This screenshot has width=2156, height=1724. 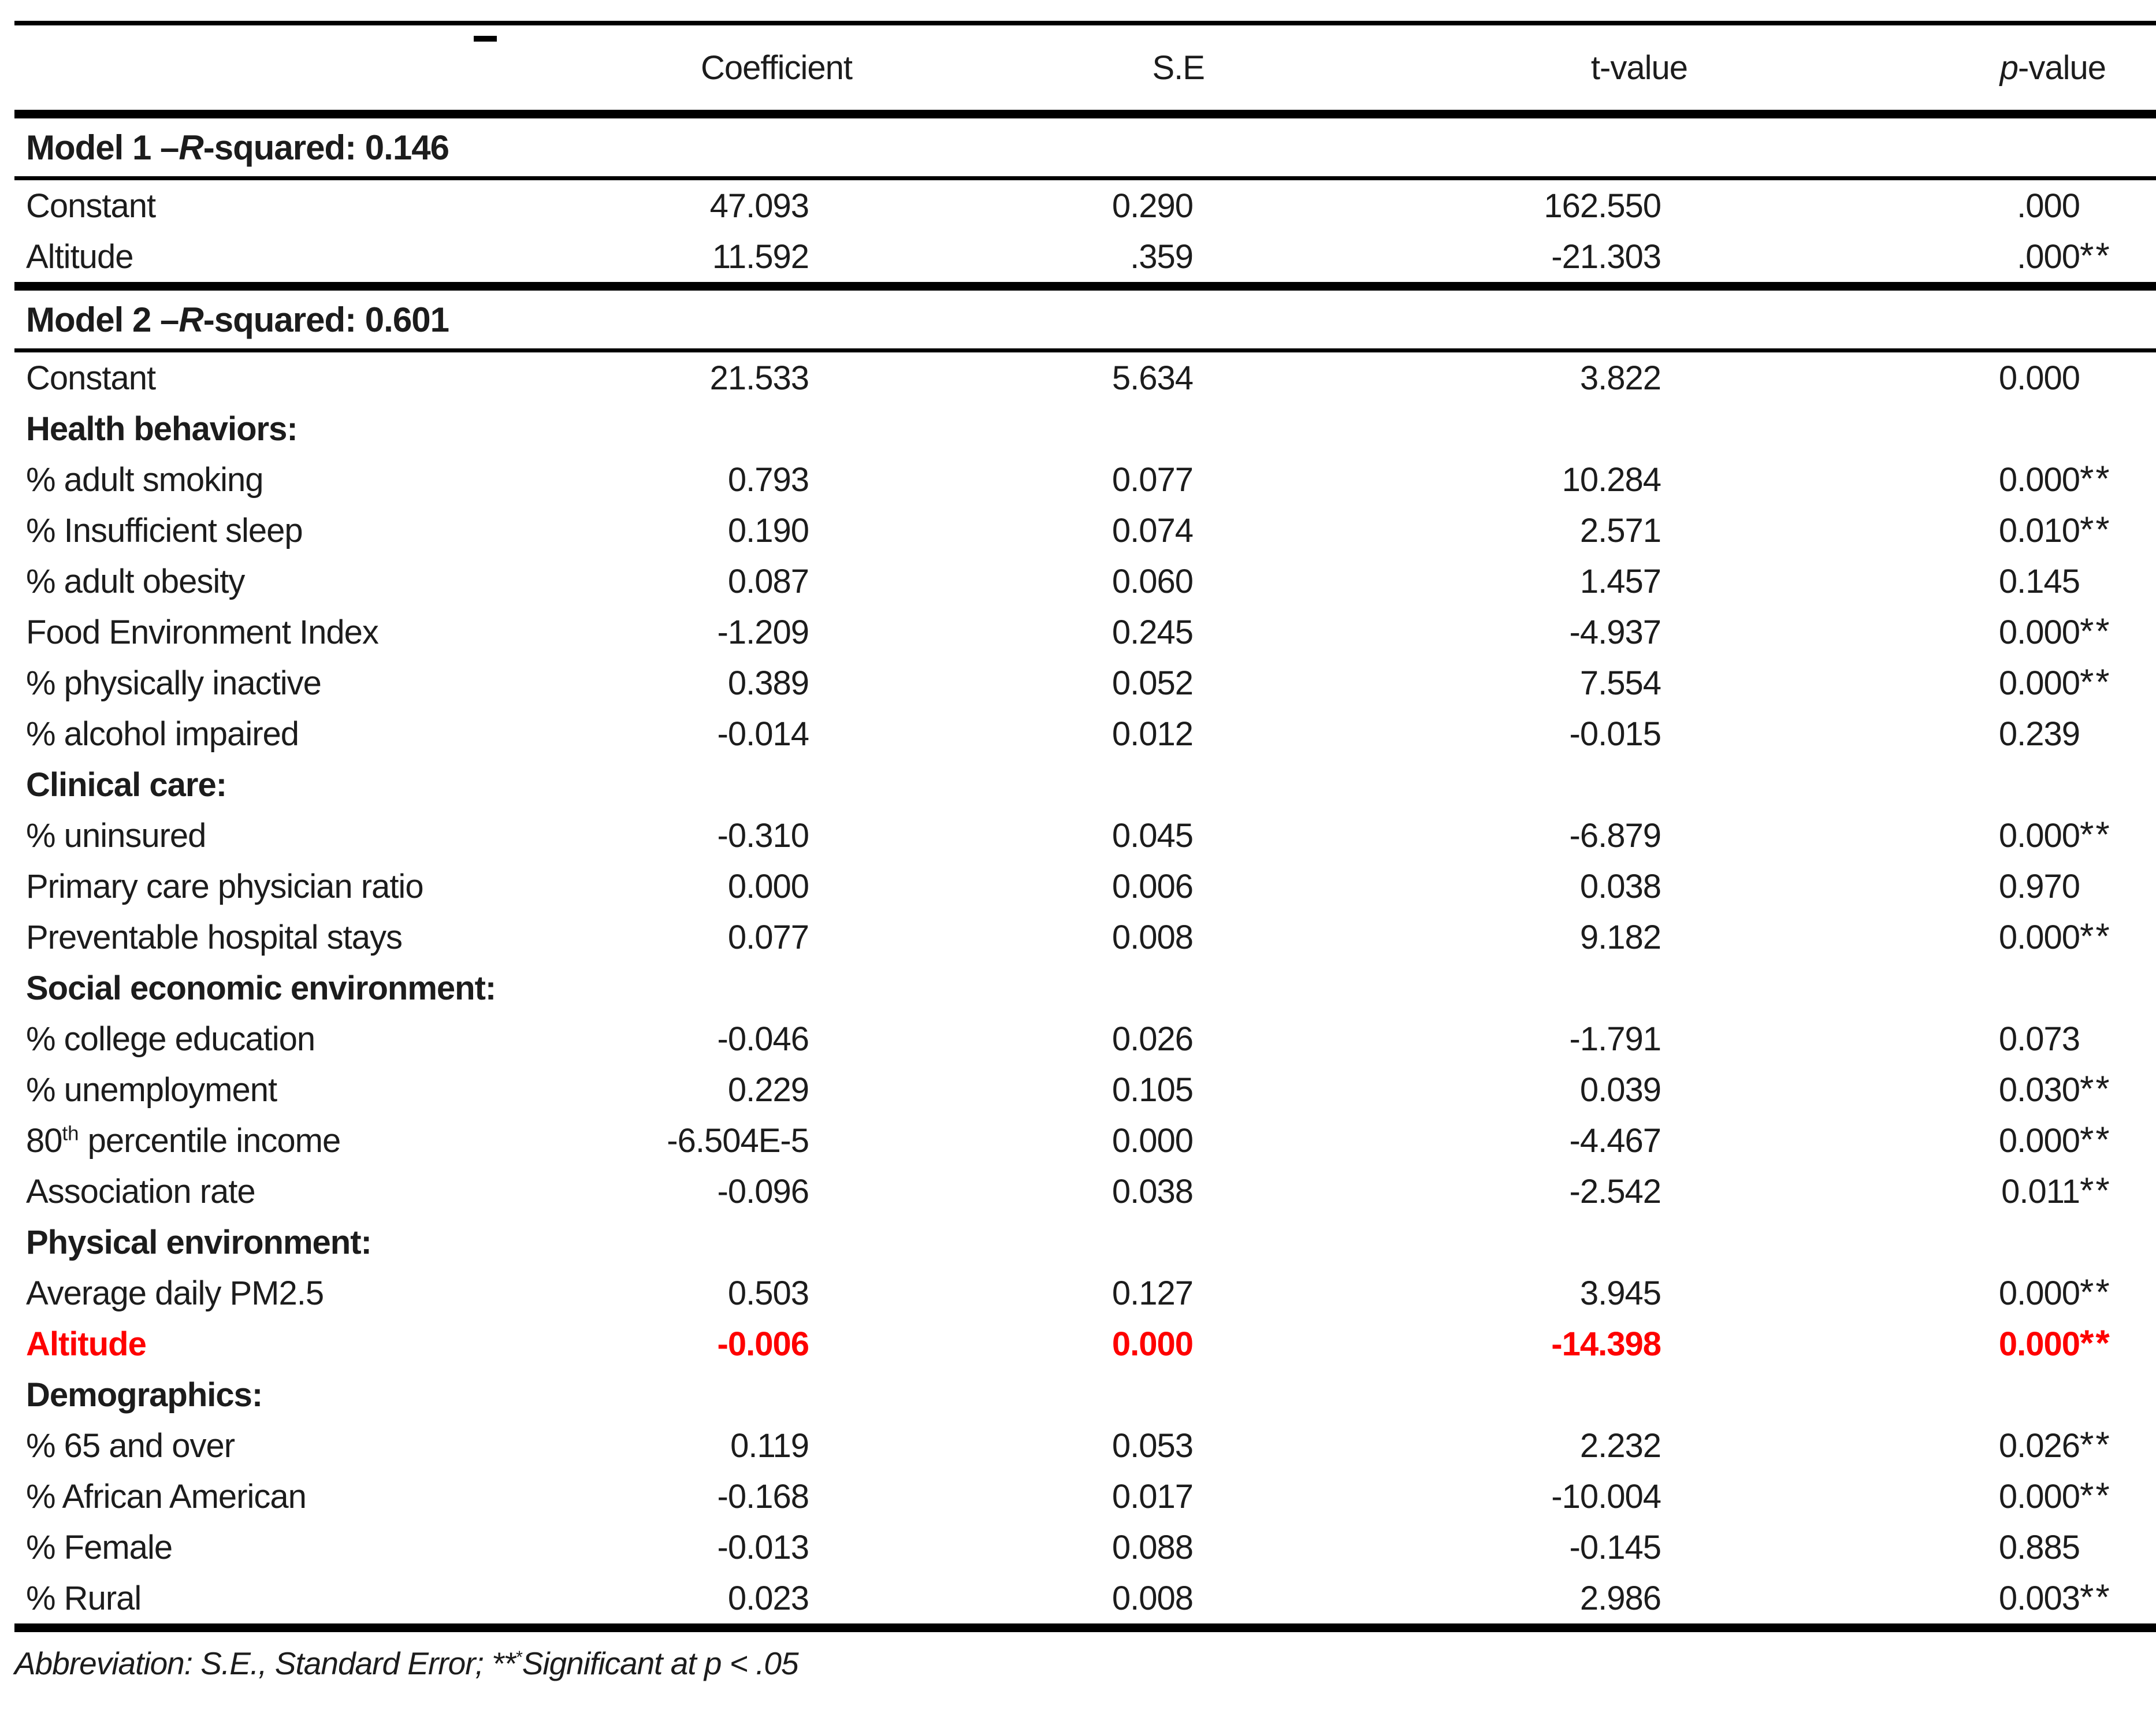 I want to click on column-header-p-value: p-value, so click(x=2053, y=68).